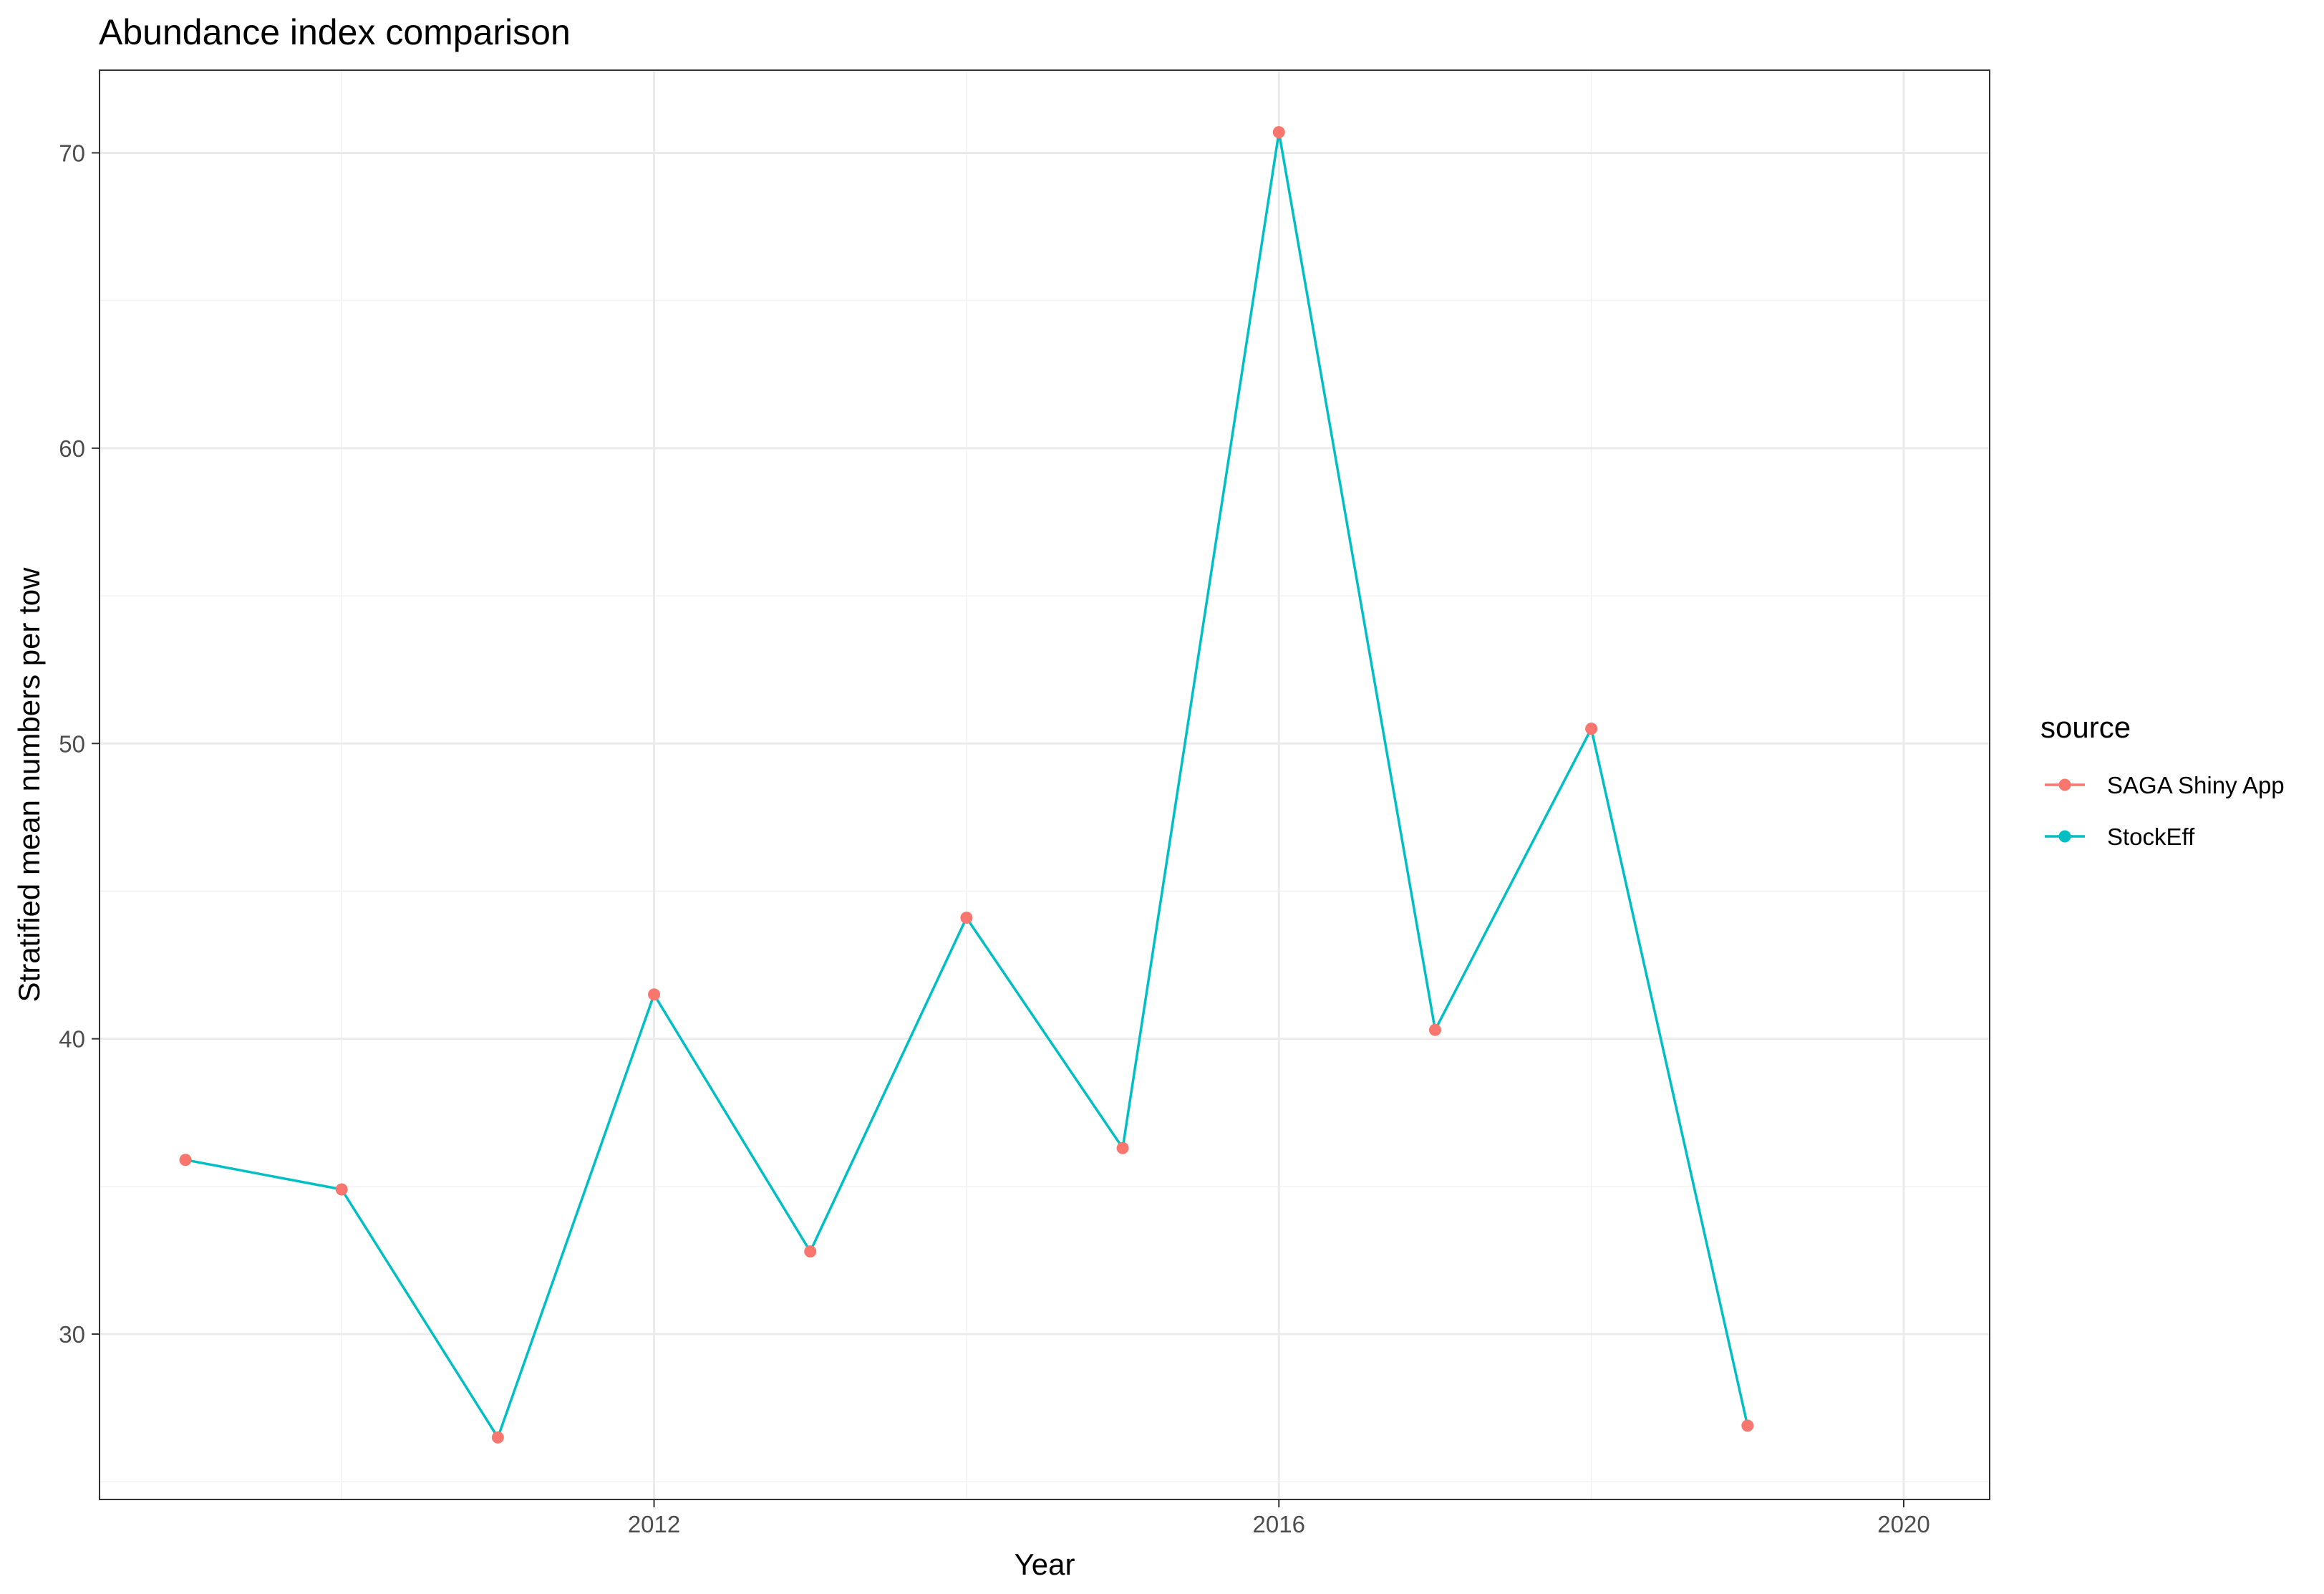  I want to click on x-tick-label: 2016, so click(1279, 1524).